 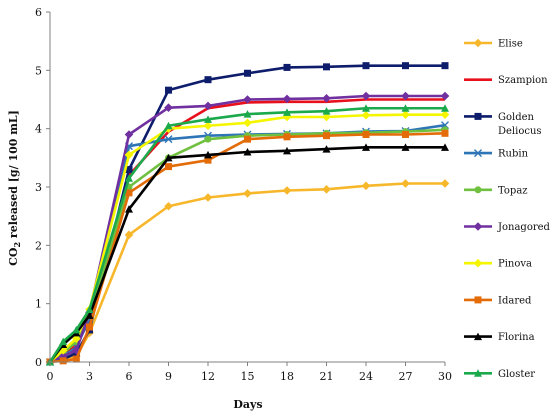 What do you see at coordinates (208, 376) in the screenshot?
I see `x-tick-label: 12` at bounding box center [208, 376].